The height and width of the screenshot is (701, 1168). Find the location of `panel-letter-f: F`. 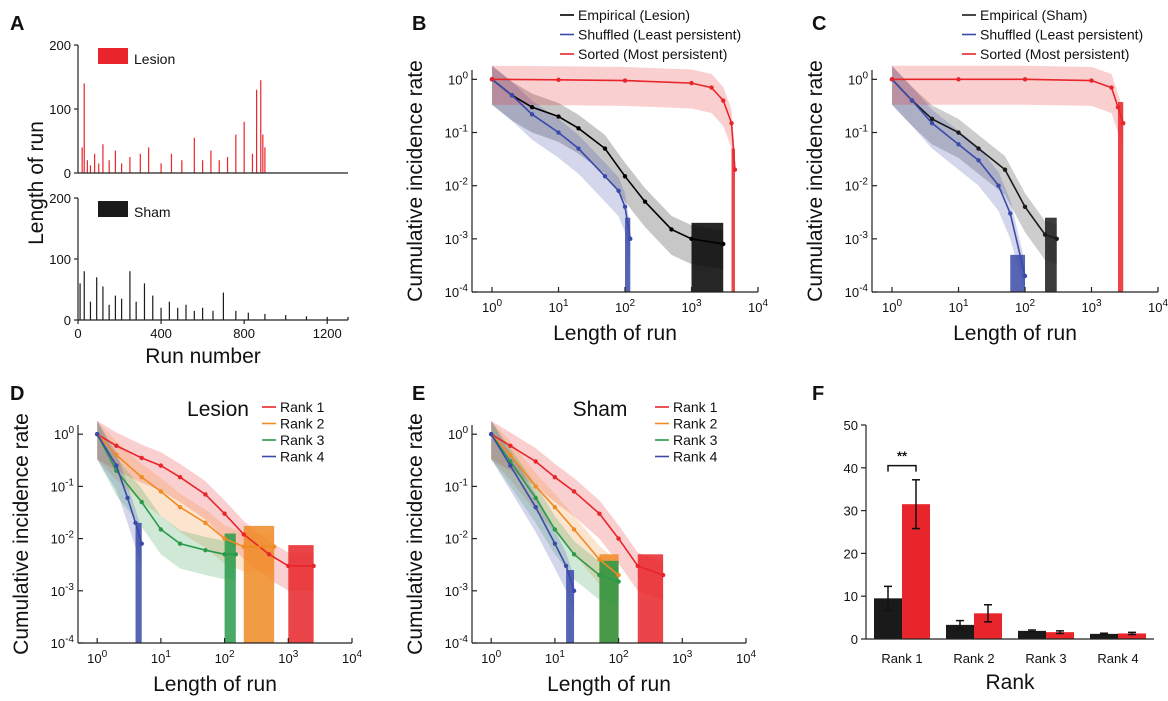

panel-letter-f: F is located at coordinates (818, 394).